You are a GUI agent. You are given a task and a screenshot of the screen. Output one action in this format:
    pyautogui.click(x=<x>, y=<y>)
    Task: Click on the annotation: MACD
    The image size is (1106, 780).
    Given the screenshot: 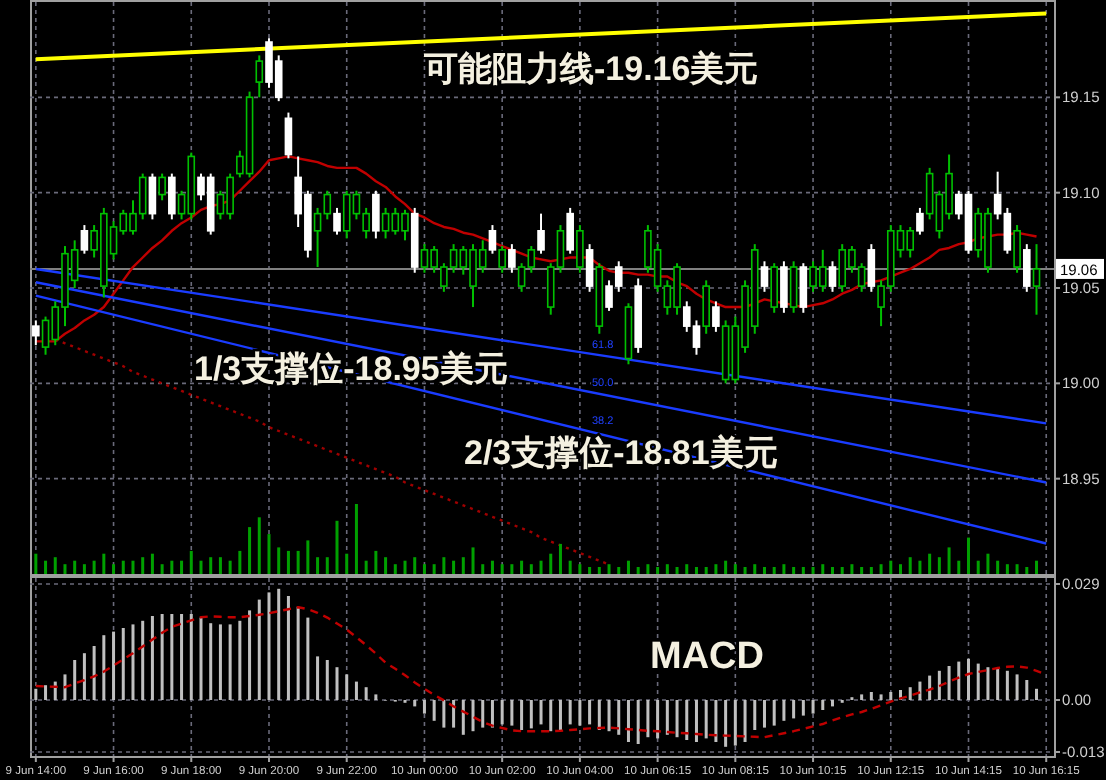 What is the action you would take?
    pyautogui.click(x=707, y=657)
    